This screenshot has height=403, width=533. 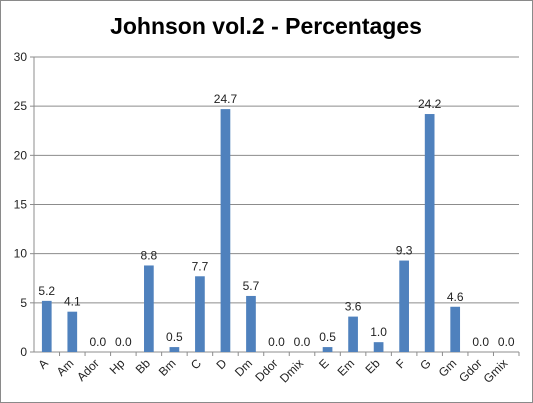 I want to click on y-tick-label: 30, so click(x=21, y=57).